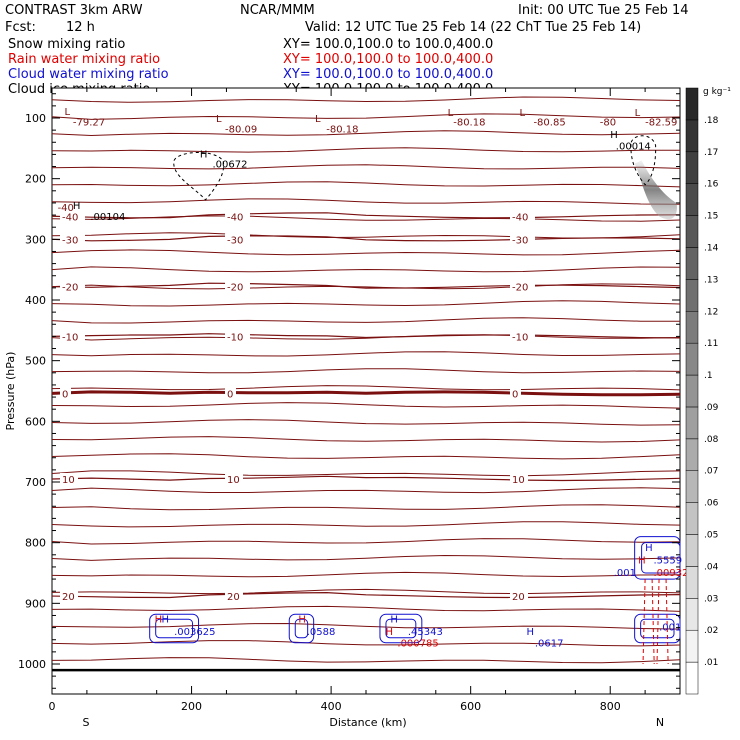 The image size is (740, 740). I want to click on contour-annotation: .00014, so click(633, 147).